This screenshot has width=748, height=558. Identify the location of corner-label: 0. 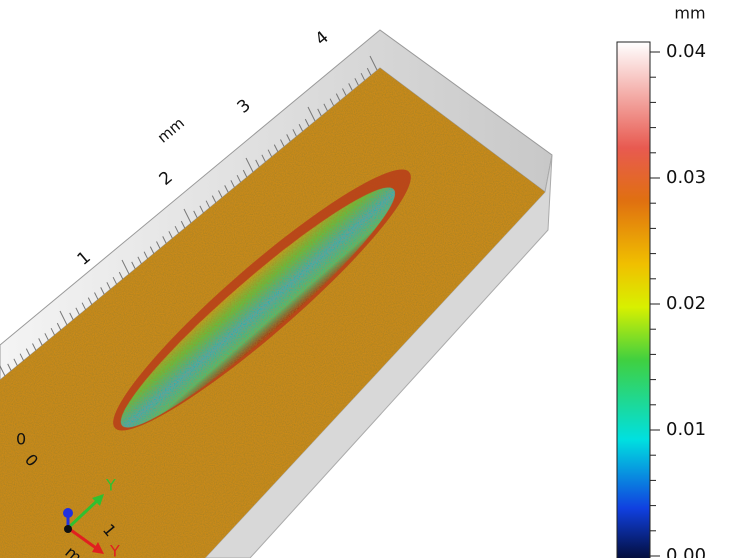
(21, 439).